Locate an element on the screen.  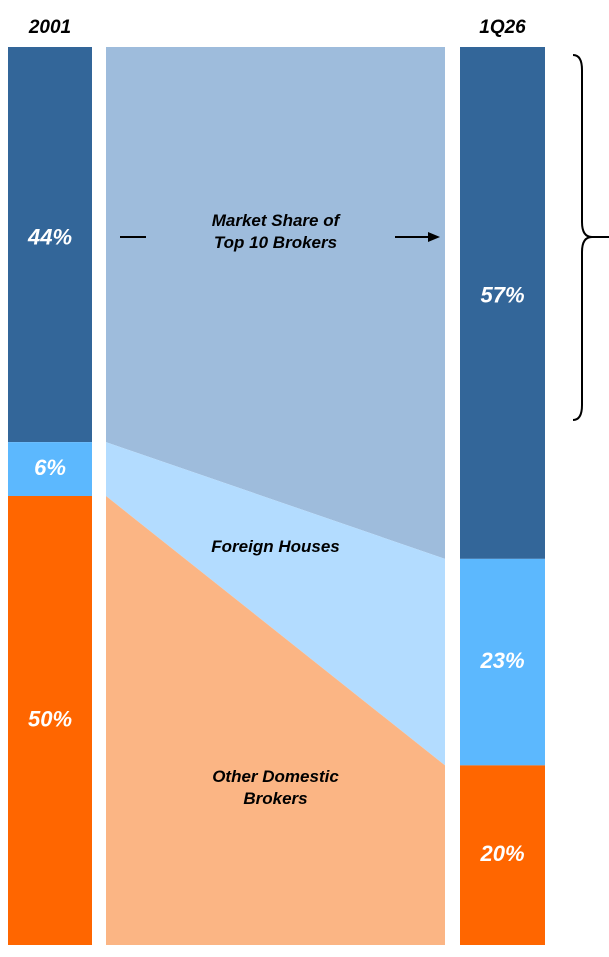
value-label: 50% is located at coordinates (50, 718).